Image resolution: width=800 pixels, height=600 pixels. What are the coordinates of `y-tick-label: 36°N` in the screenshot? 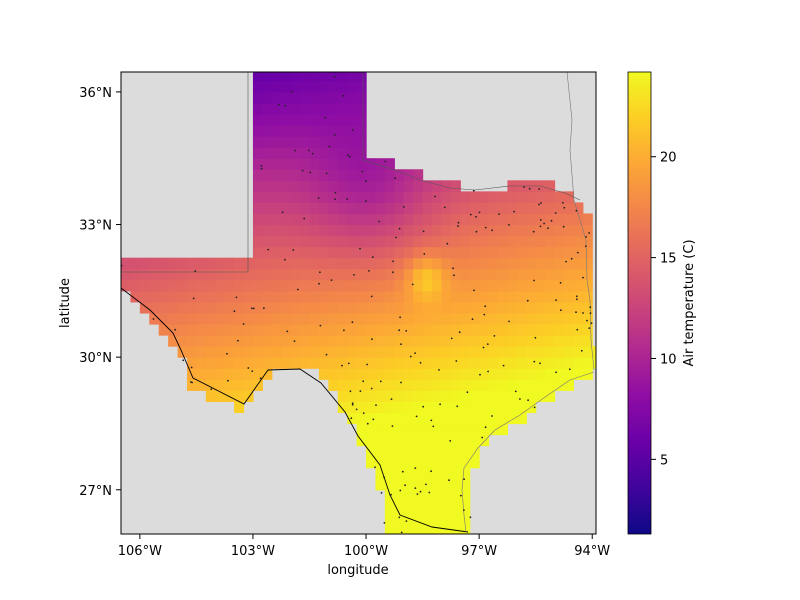 It's located at (95, 93).